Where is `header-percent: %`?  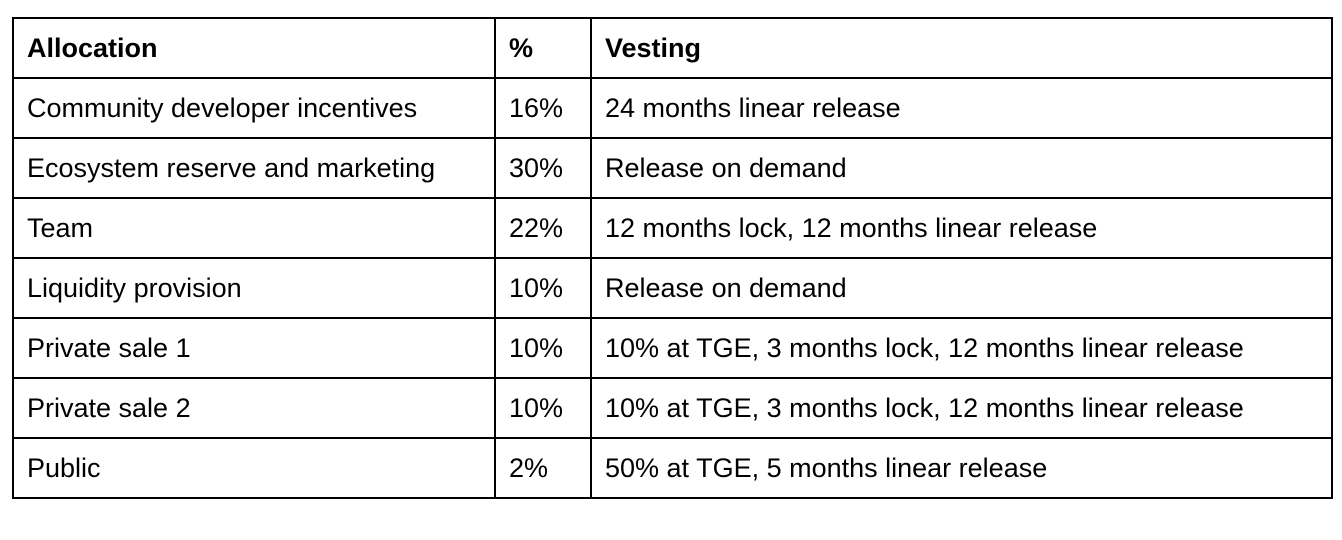
header-percent: % is located at coordinates (543, 48).